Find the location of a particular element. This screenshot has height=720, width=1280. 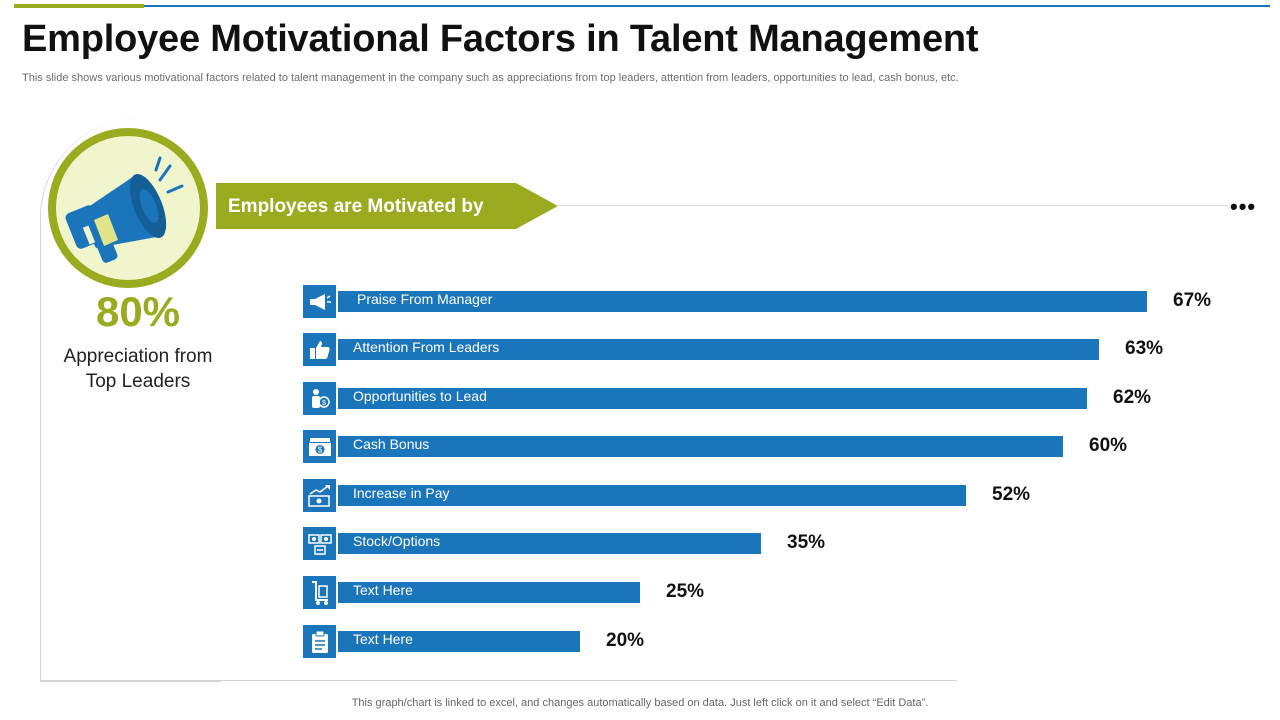

bar-label-3: Opportunities to Lead is located at coordinates (420, 396).